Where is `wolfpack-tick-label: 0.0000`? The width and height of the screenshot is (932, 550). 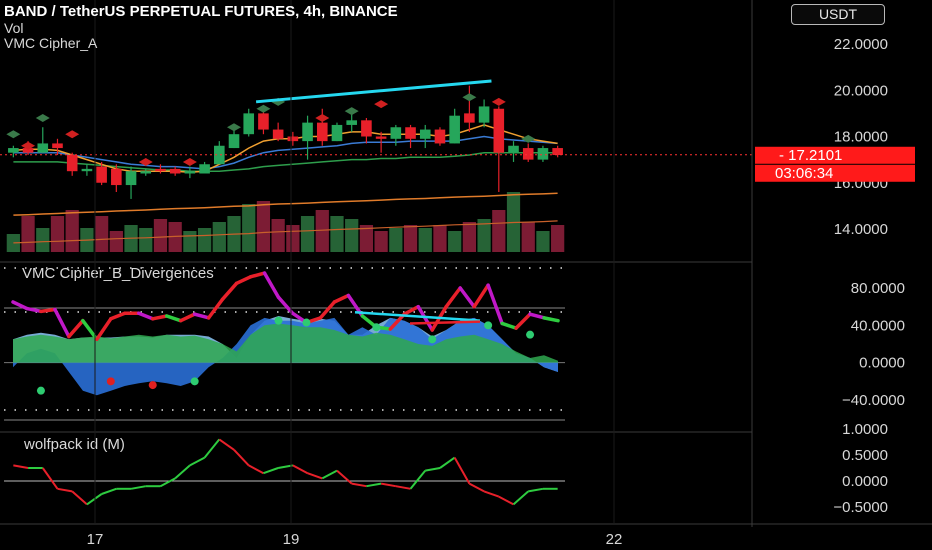 wolfpack-tick-label: 0.0000 is located at coordinates (865, 481).